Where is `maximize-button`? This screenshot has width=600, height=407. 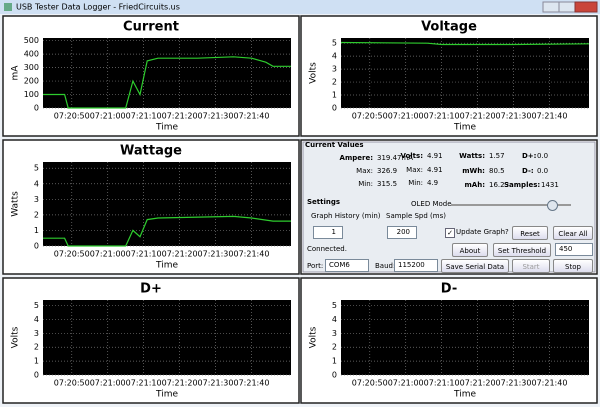 maximize-button is located at coordinates (567, 7).